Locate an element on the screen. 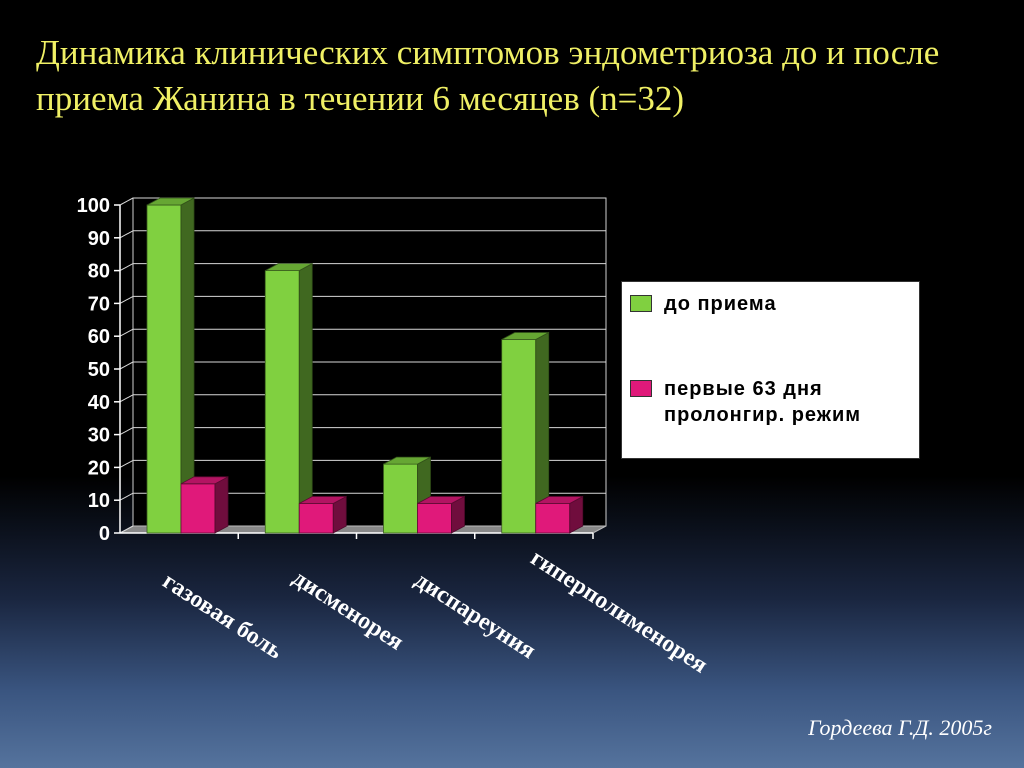  y-tick-label: 0 is located at coordinates (104, 534).